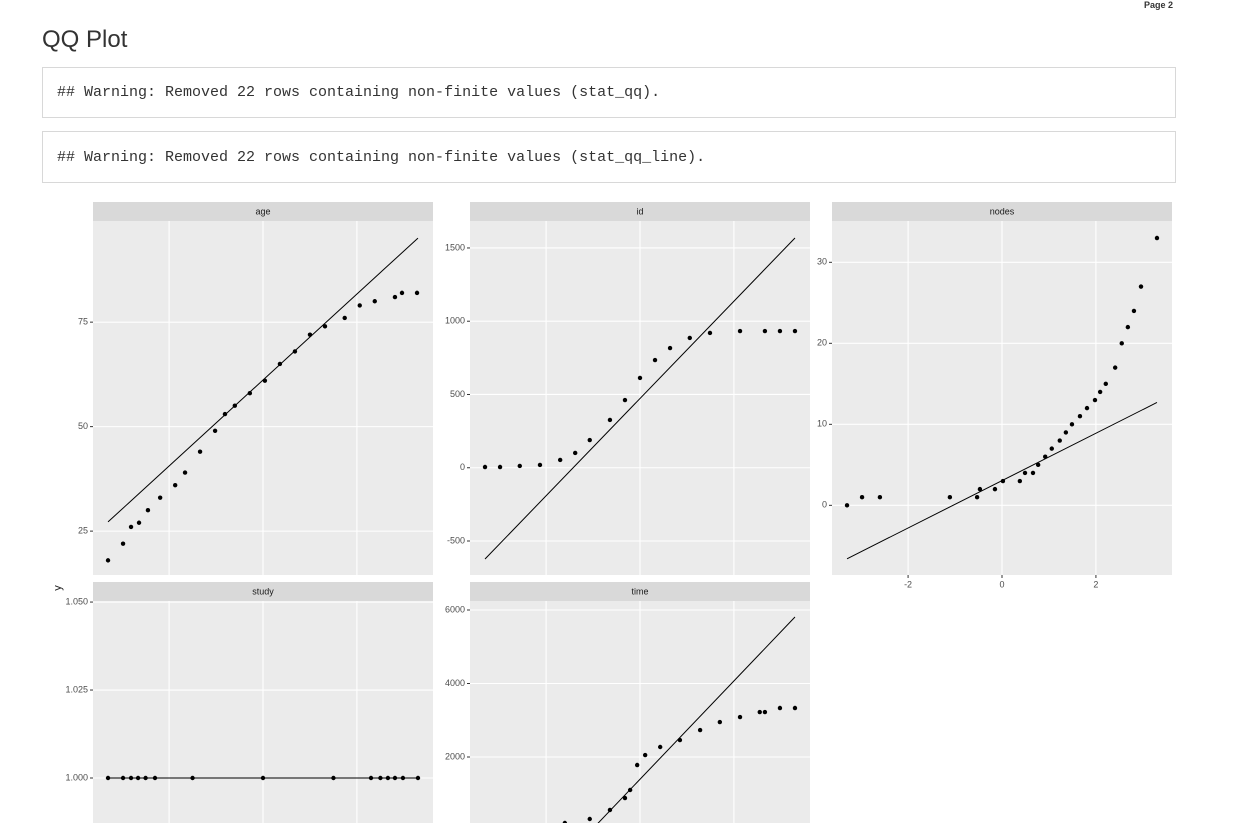  I want to click on y-tick-label: 1.025, so click(76, 689).